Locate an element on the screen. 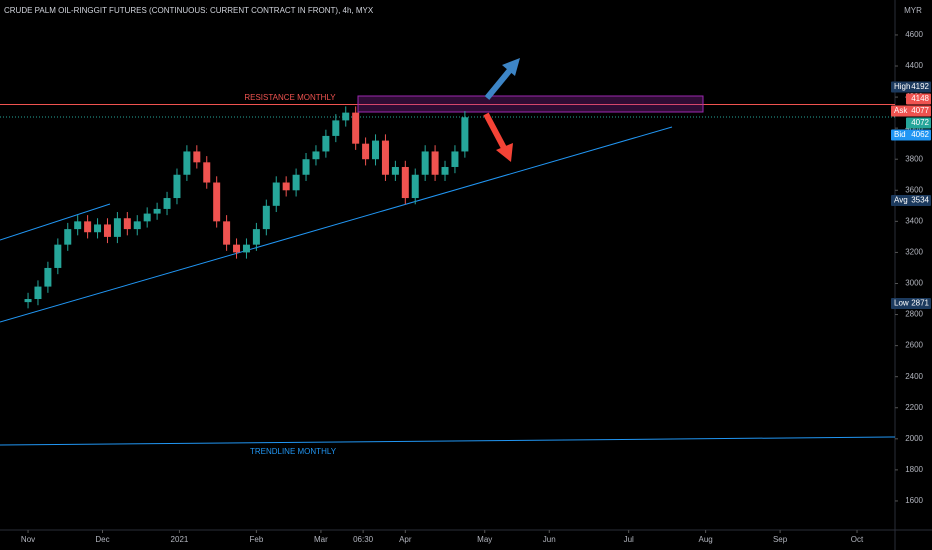 The image size is (932, 550). x-tick-label: Nov is located at coordinates (28, 539).